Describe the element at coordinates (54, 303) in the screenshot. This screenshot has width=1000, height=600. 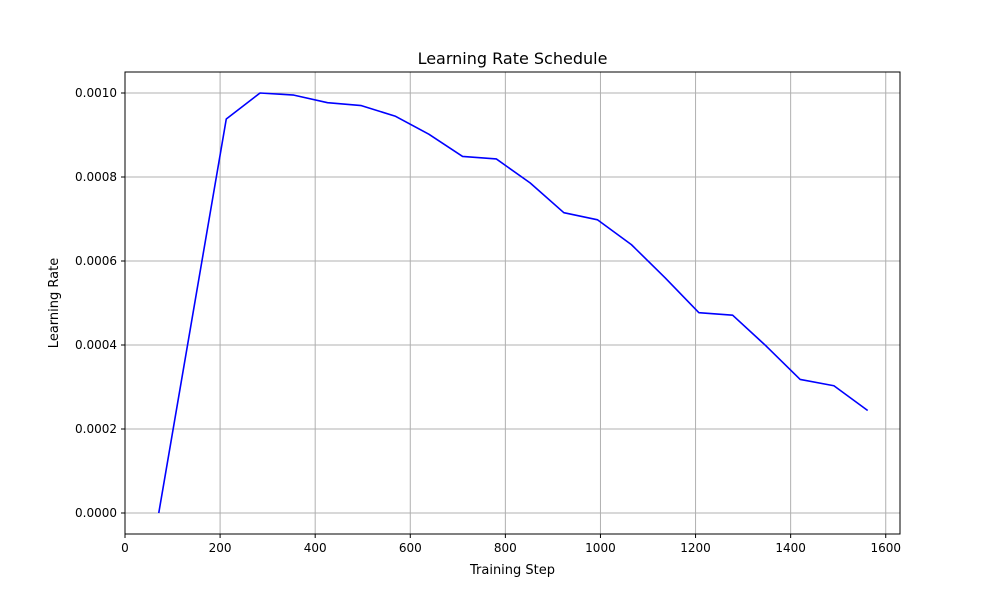
I see `y-axis-label: Learning Rate` at that location.